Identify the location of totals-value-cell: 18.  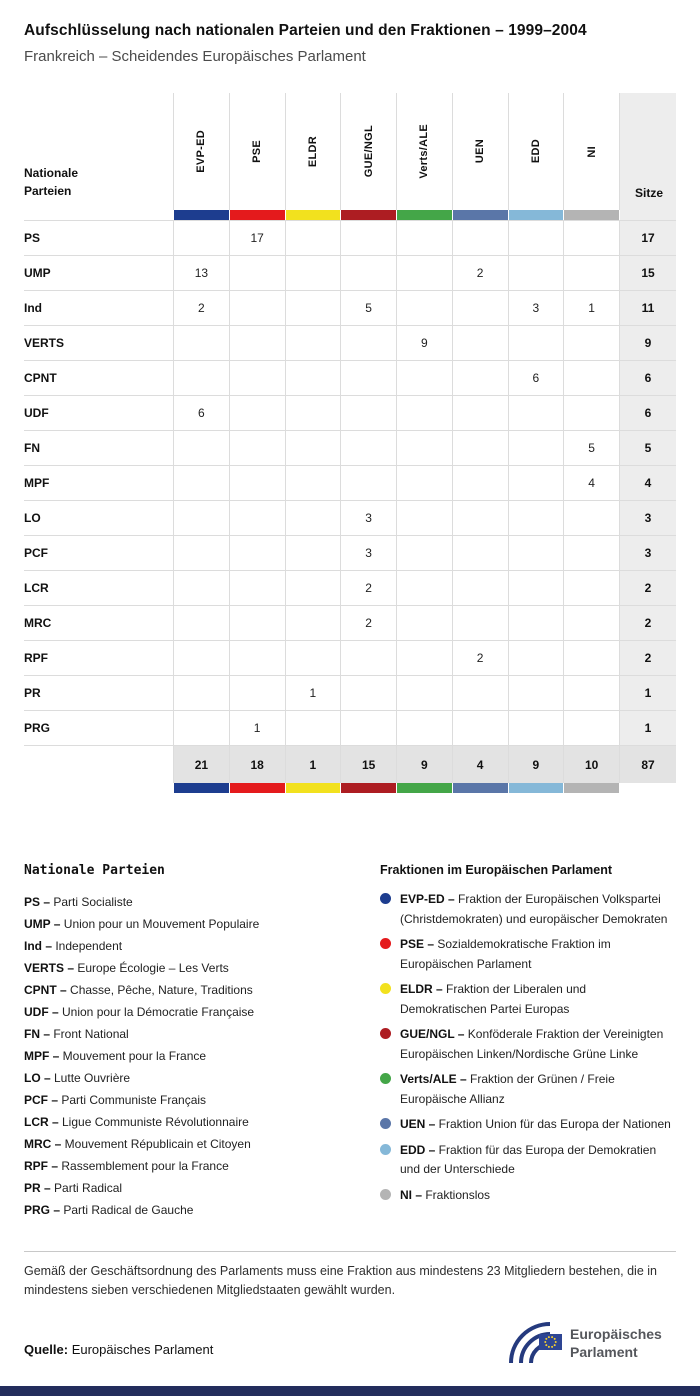
(257, 764).